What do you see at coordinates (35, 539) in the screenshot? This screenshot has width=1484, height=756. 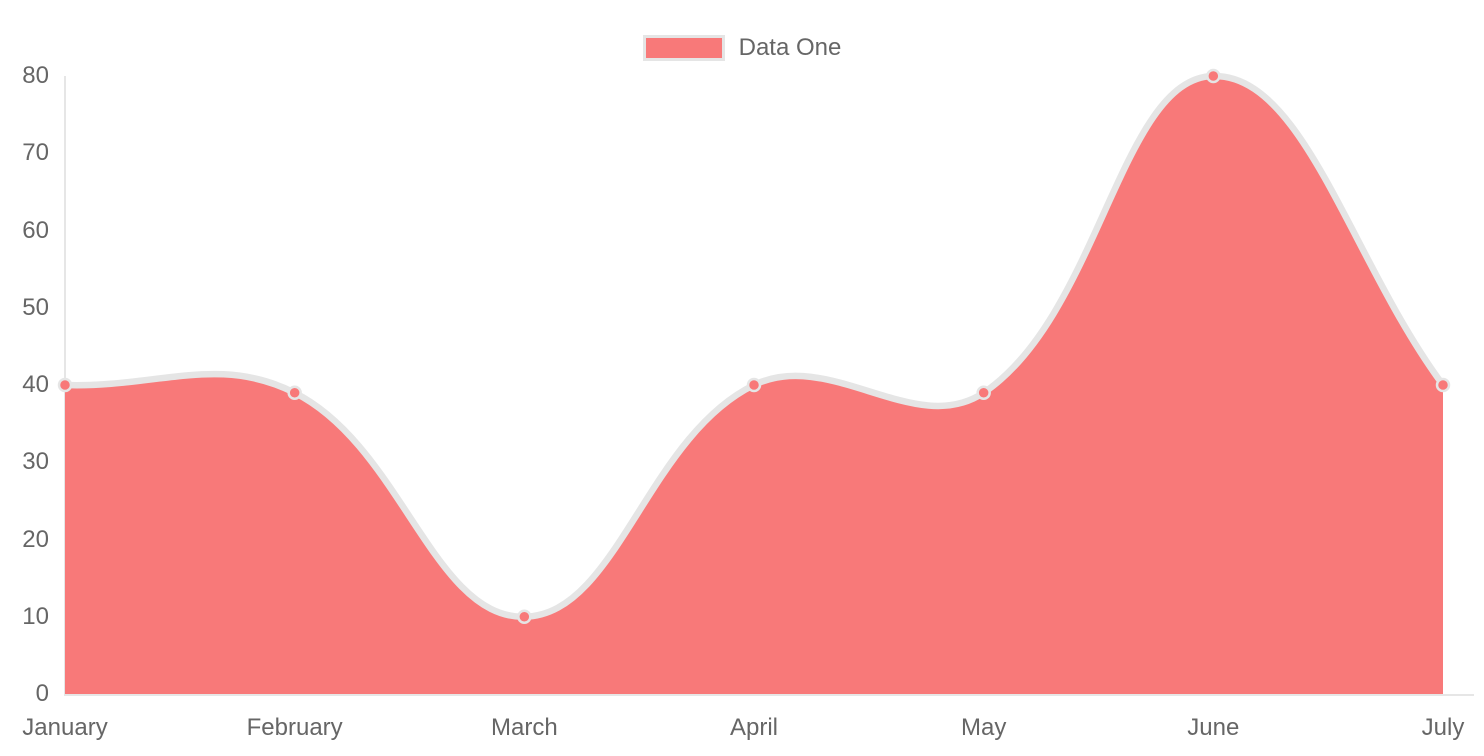 I see `y-tick-label: 20` at bounding box center [35, 539].